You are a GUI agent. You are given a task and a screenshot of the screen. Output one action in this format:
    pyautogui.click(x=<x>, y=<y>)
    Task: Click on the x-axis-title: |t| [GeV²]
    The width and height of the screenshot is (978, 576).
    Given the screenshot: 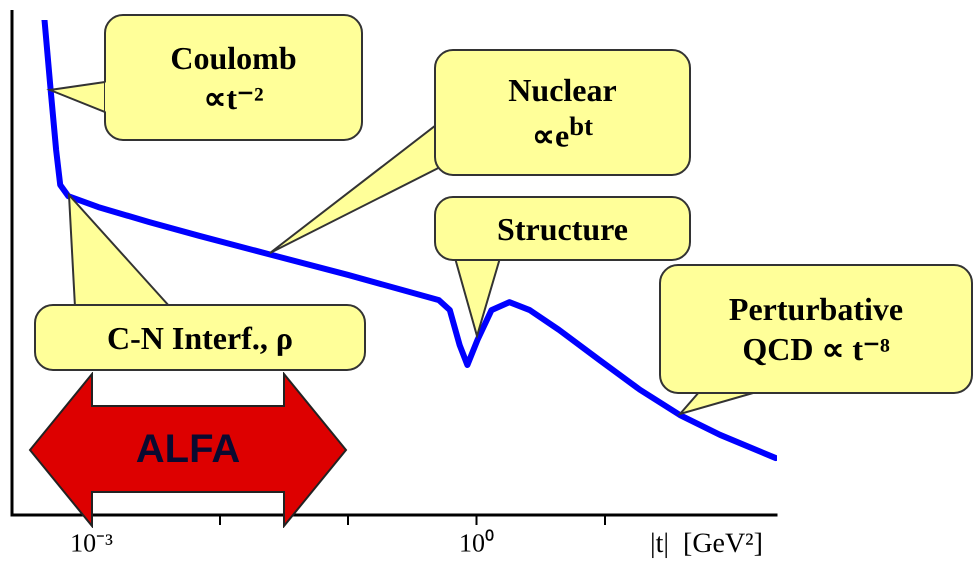 What is the action you would take?
    pyautogui.click(x=706, y=544)
    